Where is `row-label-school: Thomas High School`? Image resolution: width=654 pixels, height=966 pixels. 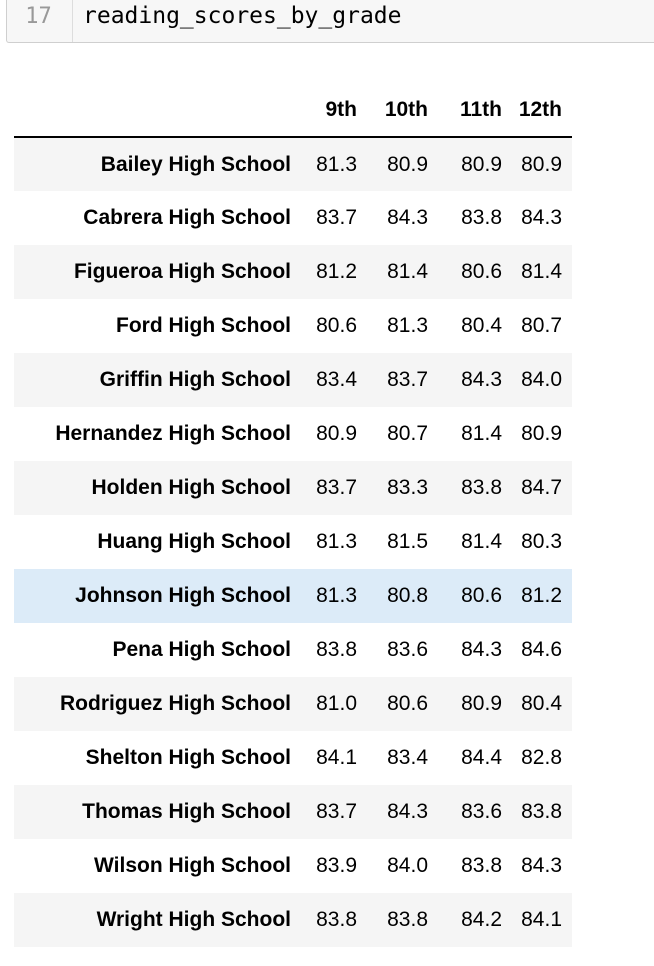
row-label-school: Thomas High School is located at coordinates (186, 811).